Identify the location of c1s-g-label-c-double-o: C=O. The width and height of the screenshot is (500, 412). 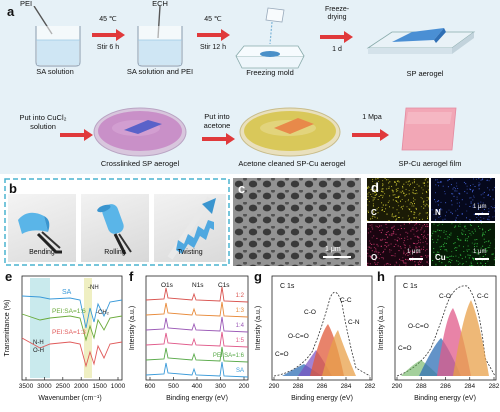
(282, 354).